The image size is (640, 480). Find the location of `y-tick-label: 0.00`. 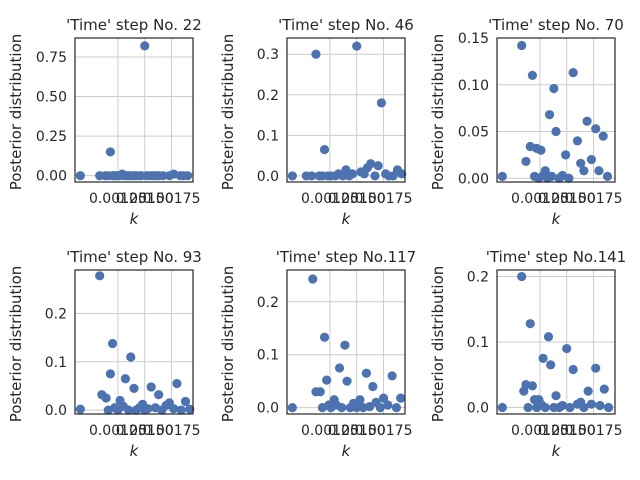

y-tick-label: 0.00 is located at coordinates (473, 179).